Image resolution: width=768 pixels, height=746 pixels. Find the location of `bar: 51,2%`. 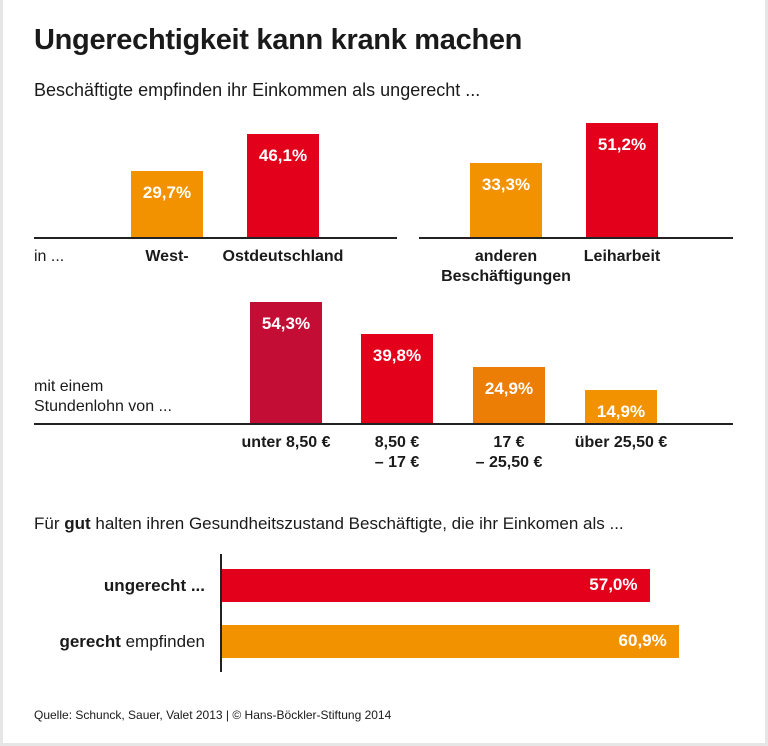

bar: 51,2% is located at coordinates (622, 179).